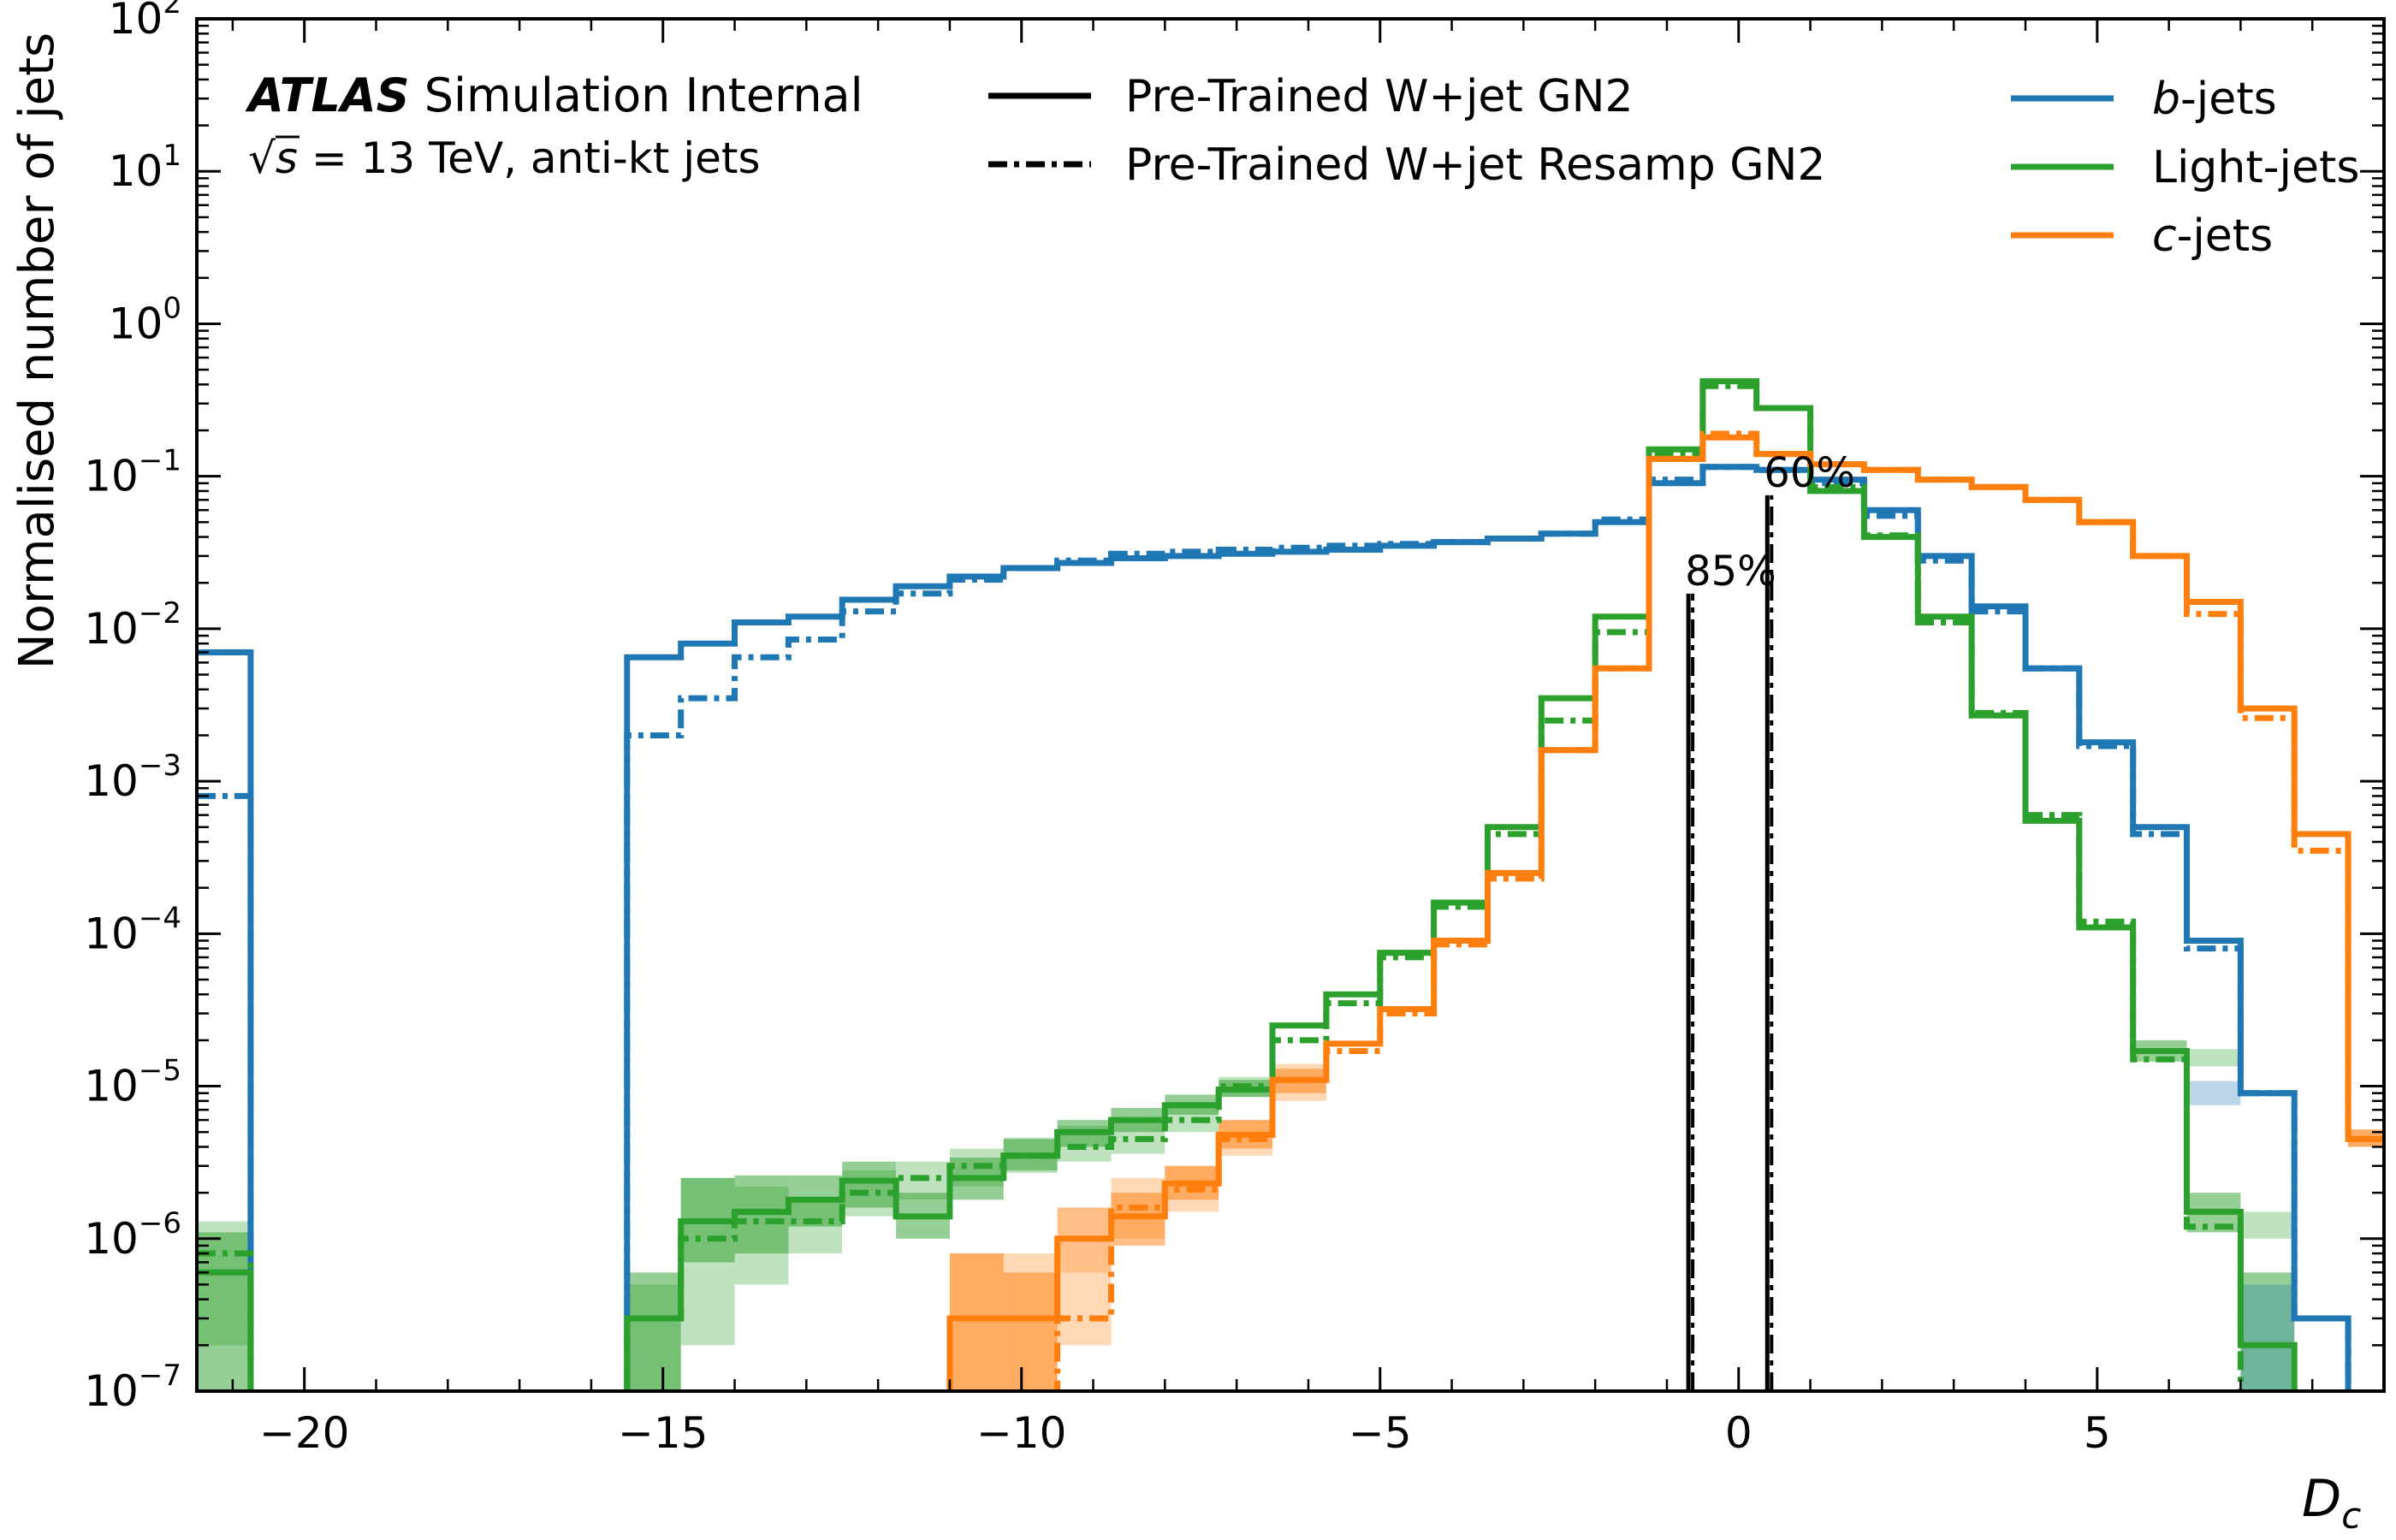  I want to click on y-tick-label: 10⁻³, so click(132, 777).